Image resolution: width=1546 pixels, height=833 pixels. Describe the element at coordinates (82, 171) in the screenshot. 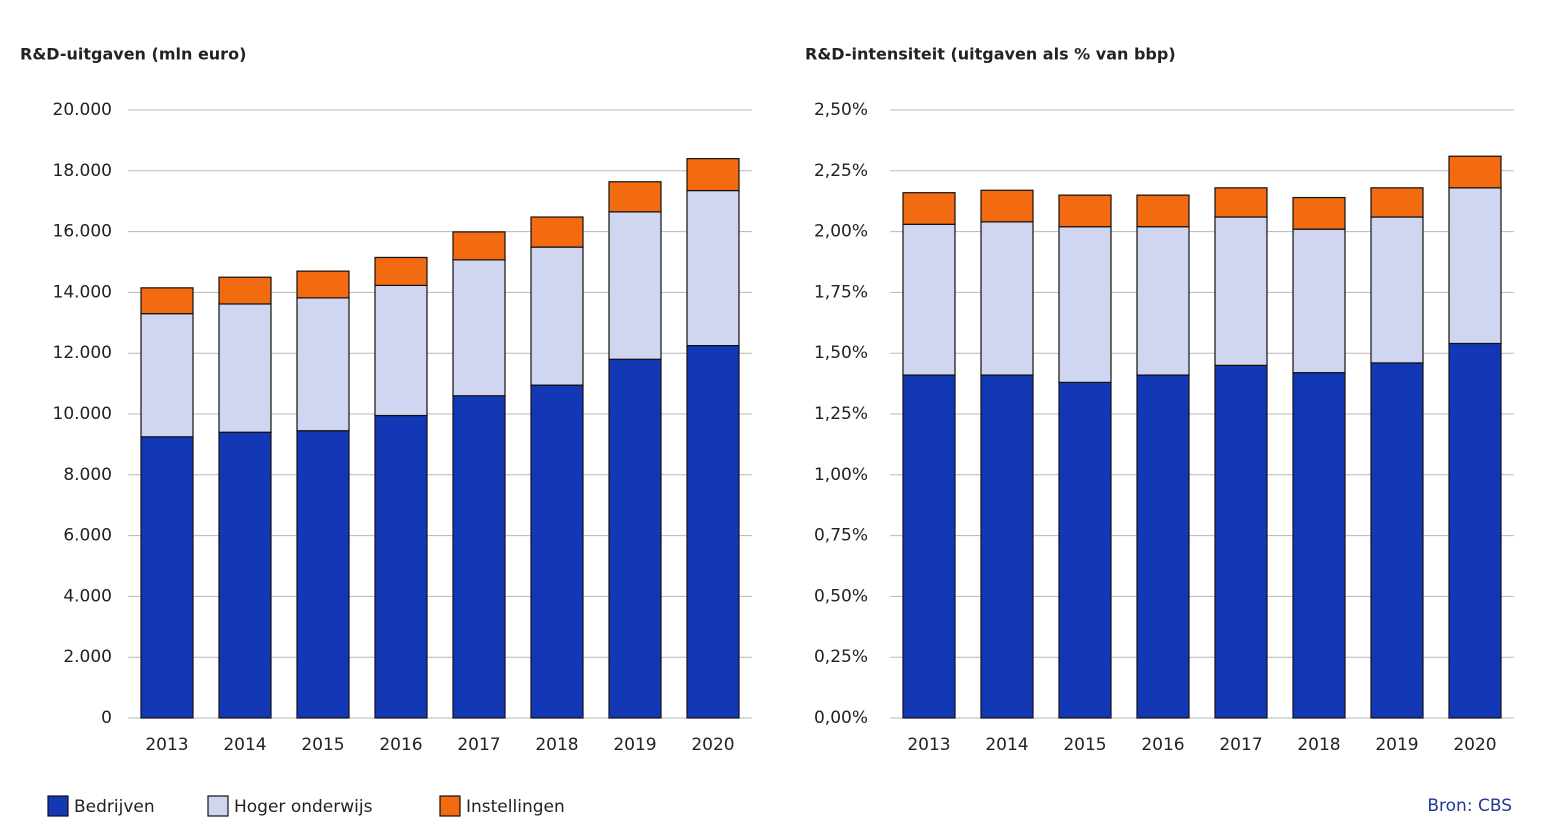

I see `y-tick-label: 18.000` at that location.